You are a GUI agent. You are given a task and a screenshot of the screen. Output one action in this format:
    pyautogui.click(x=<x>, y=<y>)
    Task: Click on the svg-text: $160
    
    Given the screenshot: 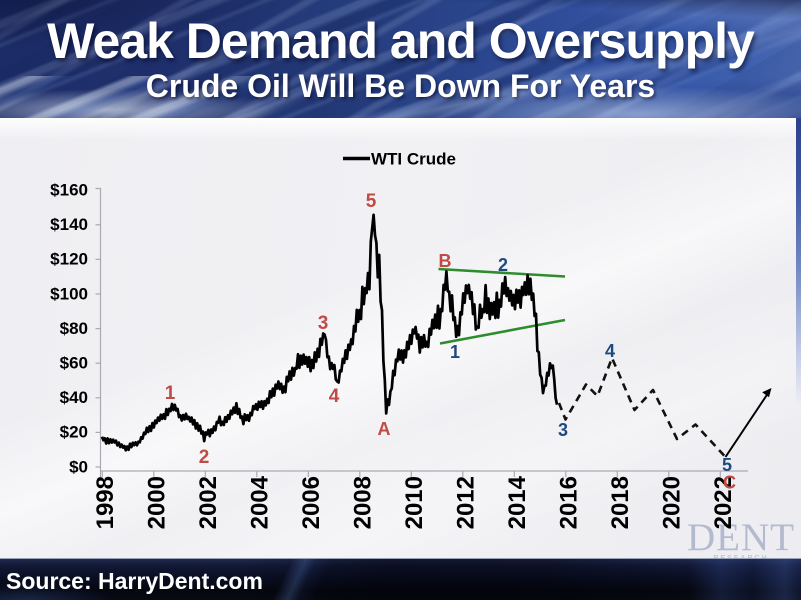 What is the action you would take?
    pyautogui.click(x=69, y=190)
    